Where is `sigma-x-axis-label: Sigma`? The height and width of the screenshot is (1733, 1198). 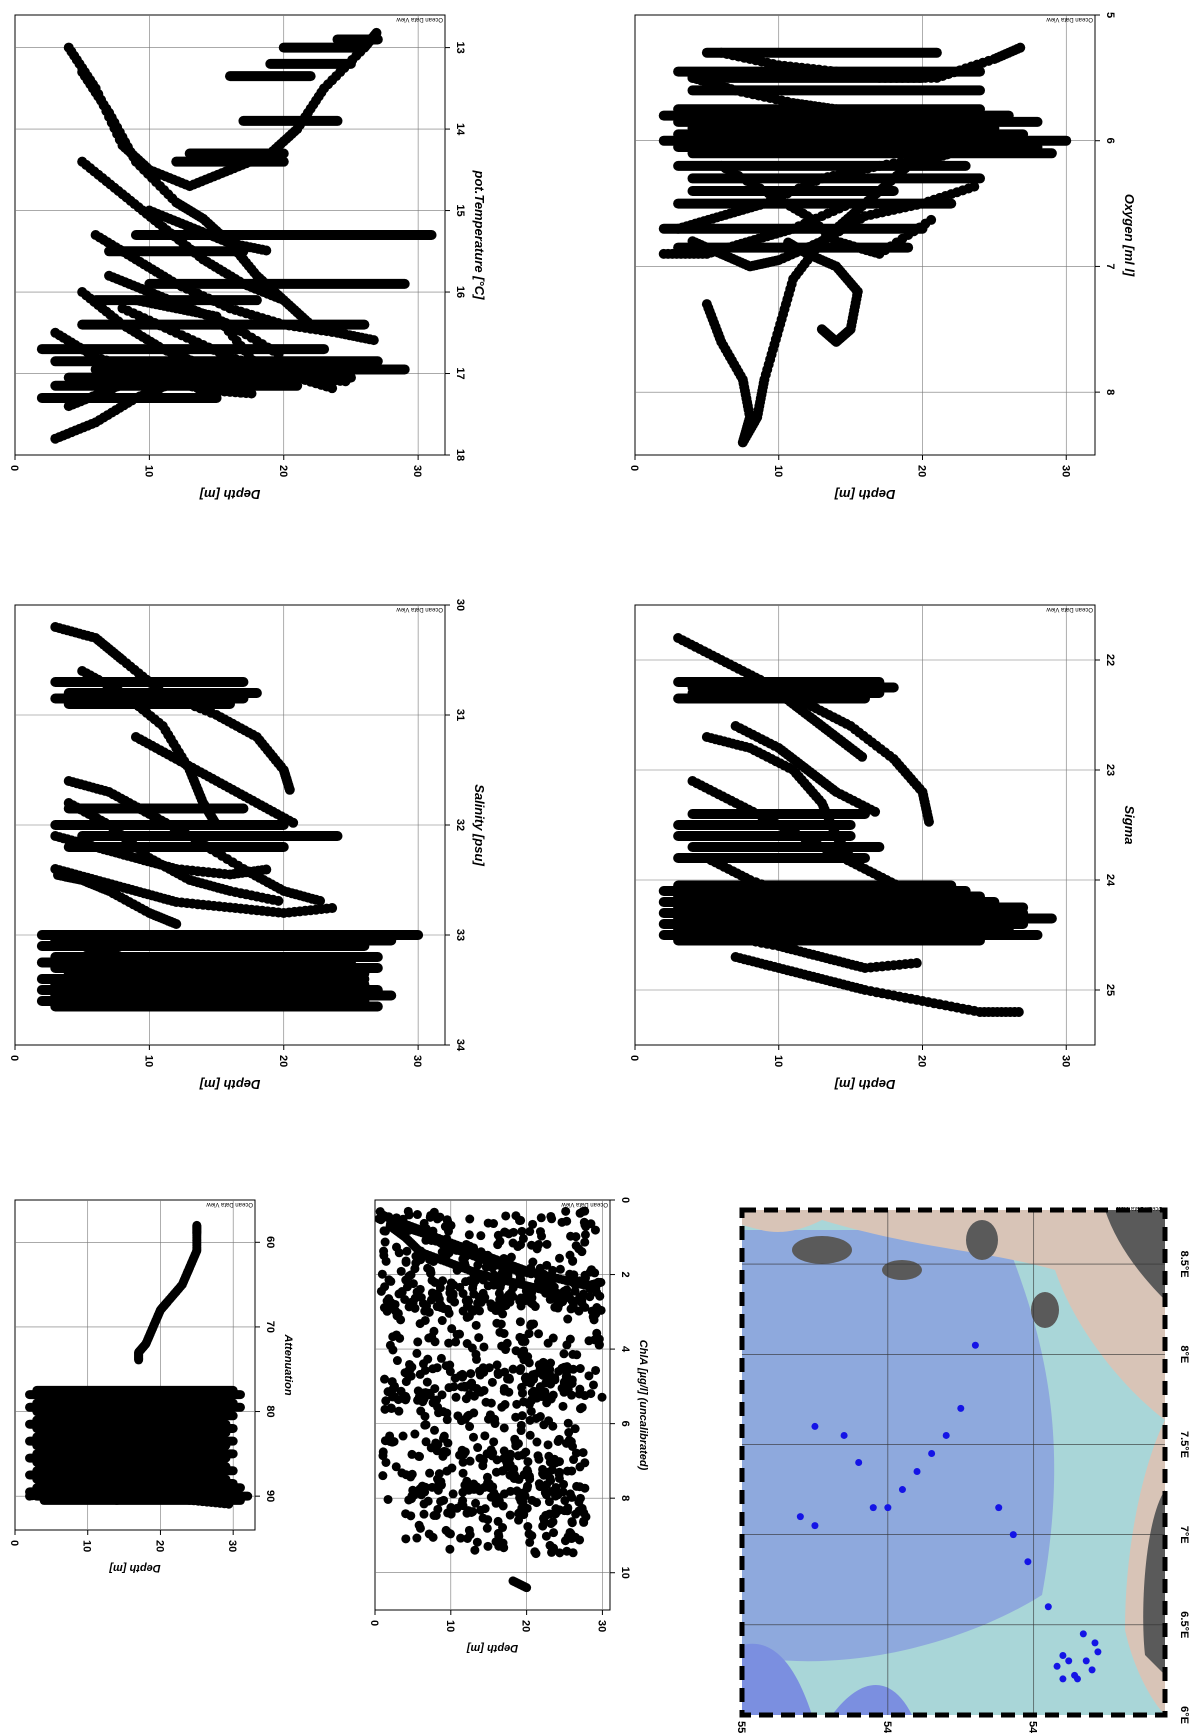 sigma-x-axis-label: Sigma is located at coordinates (1129, 824).